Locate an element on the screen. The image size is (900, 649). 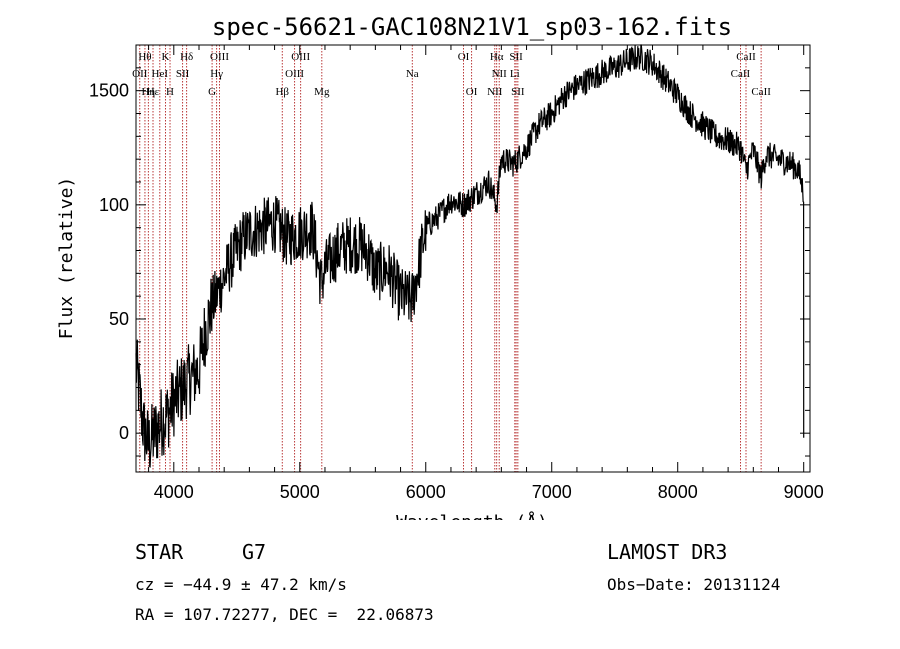
survey-name: LAMOST DR3 is located at coordinates (667, 552).